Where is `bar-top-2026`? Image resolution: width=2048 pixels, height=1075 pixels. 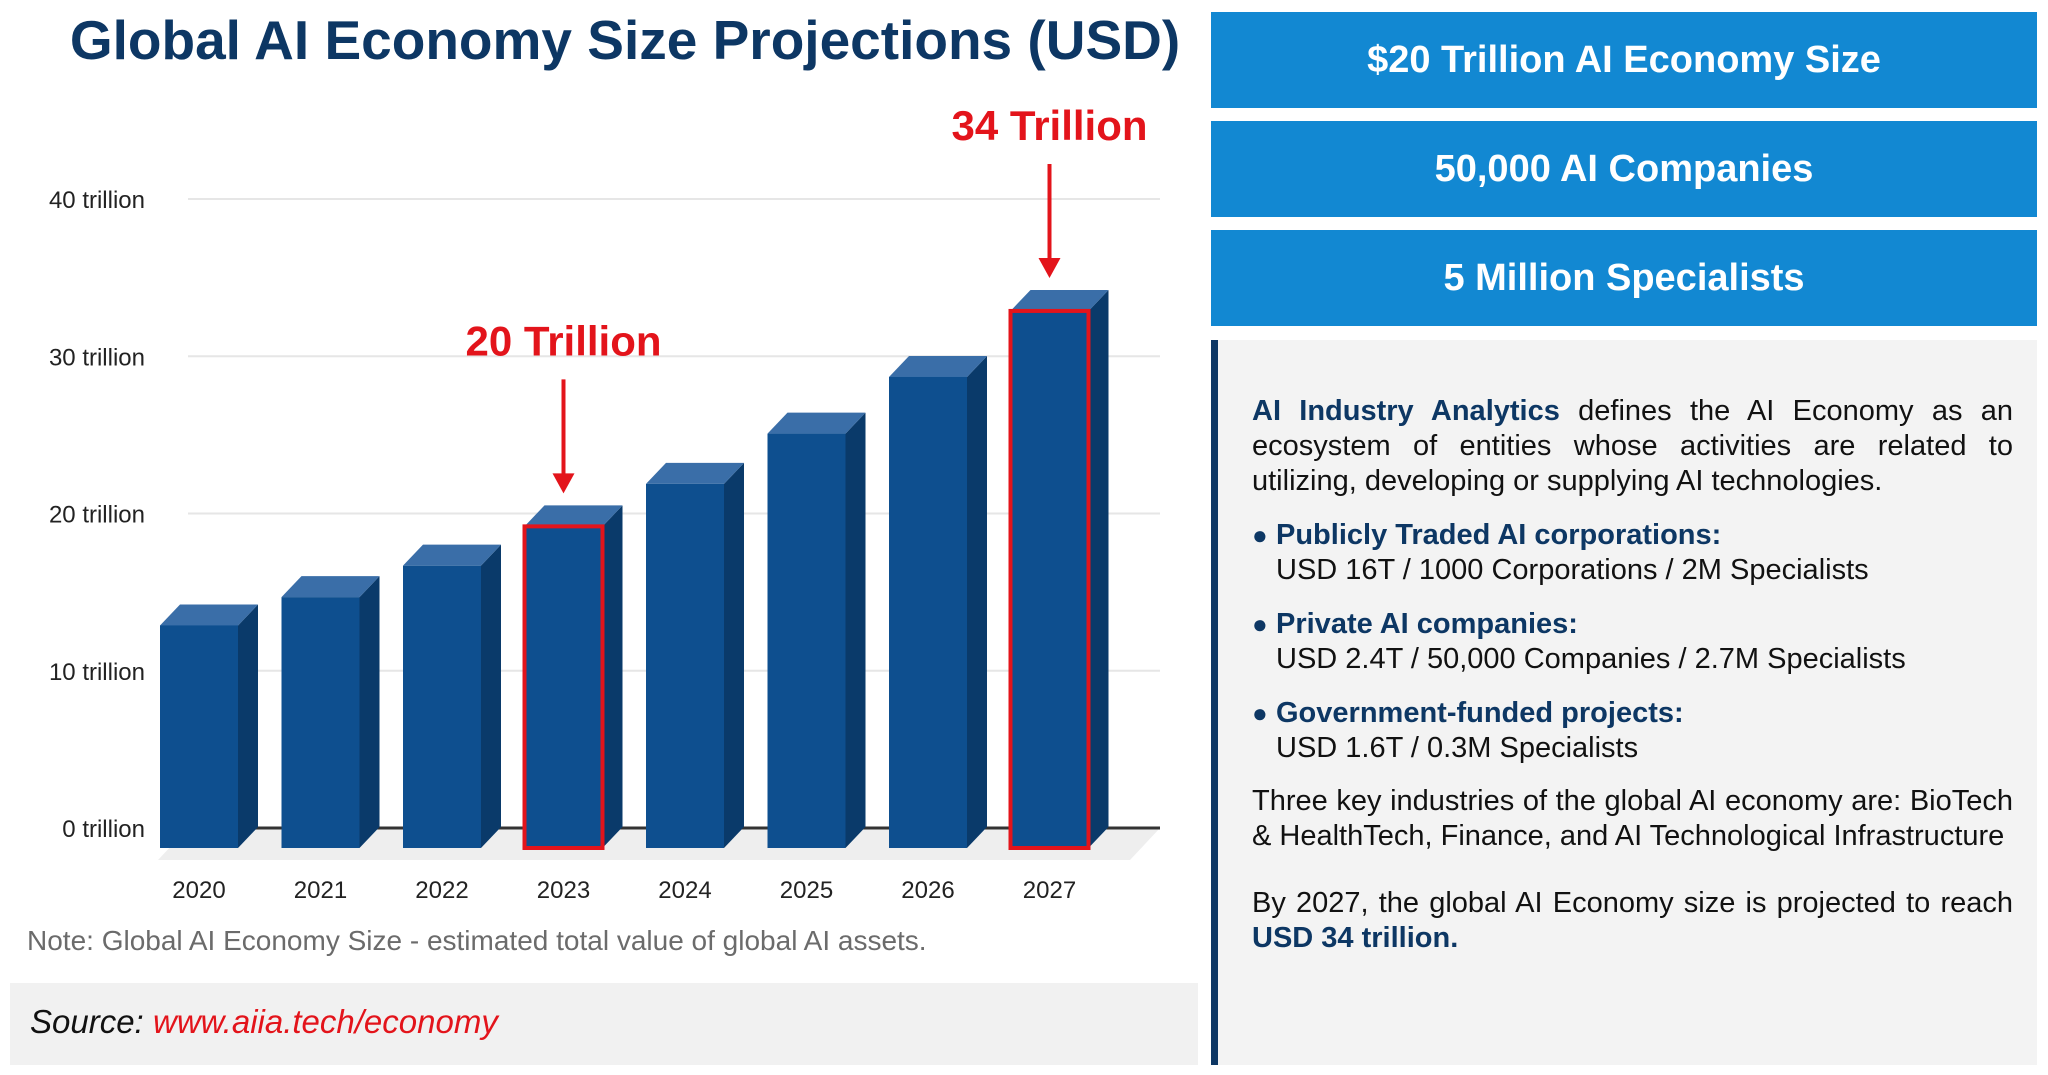
bar-top-2026 is located at coordinates (938, 366).